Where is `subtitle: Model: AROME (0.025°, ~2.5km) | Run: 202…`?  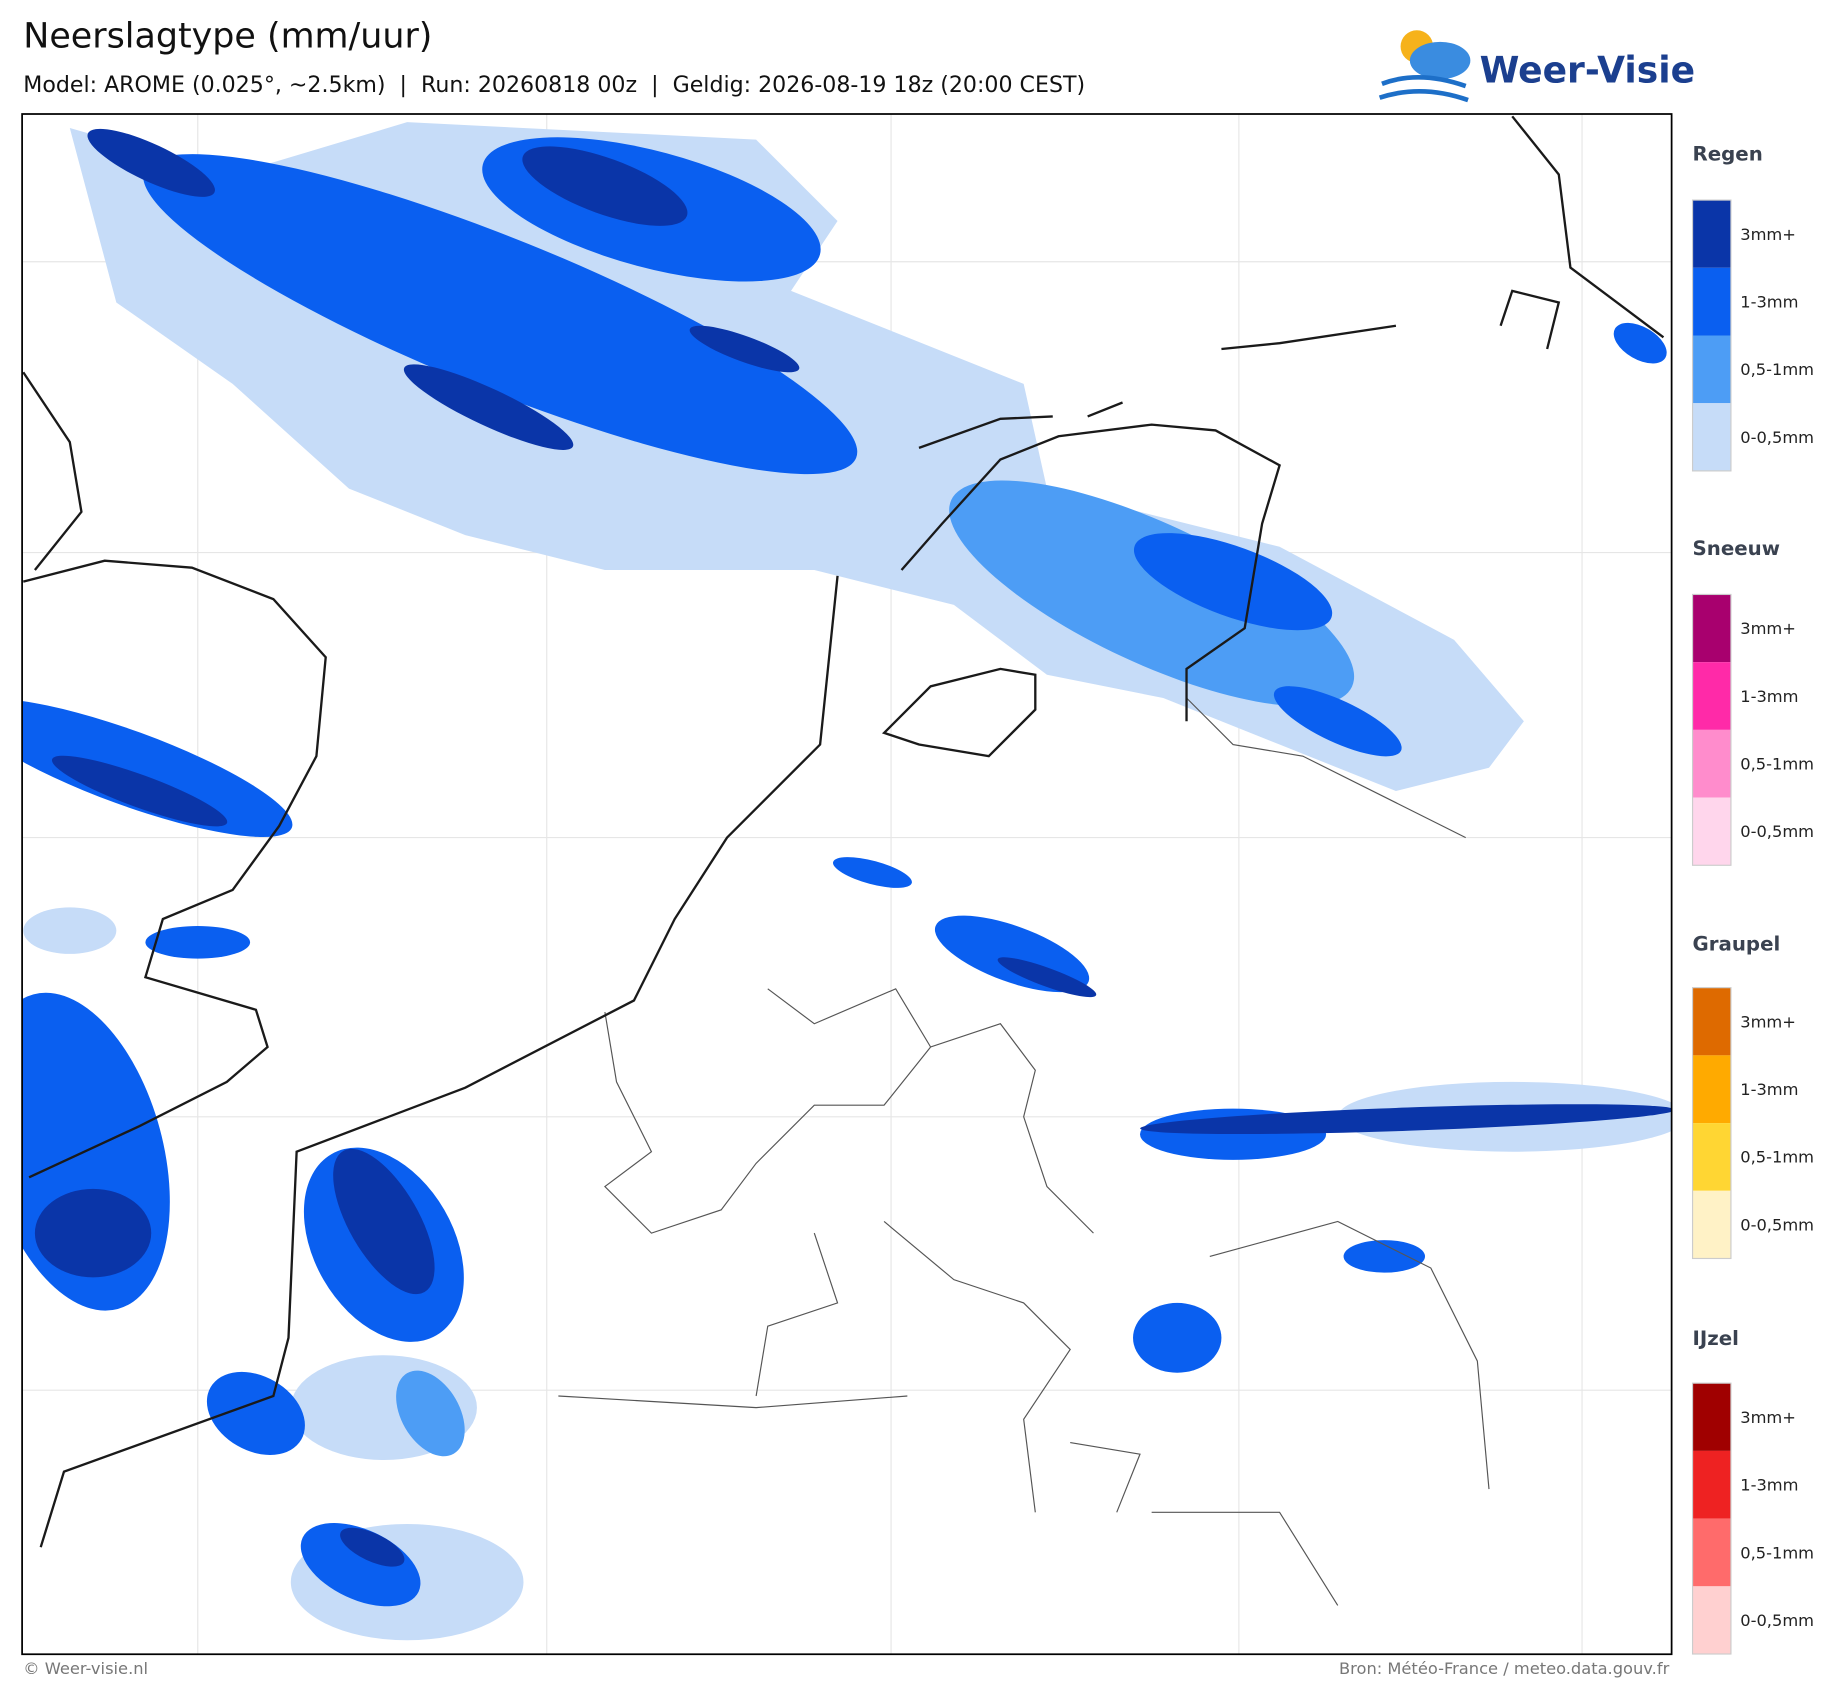
subtitle: Model: AROME (0.025°, ~2.5km) | Run: 202… is located at coordinates (554, 85).